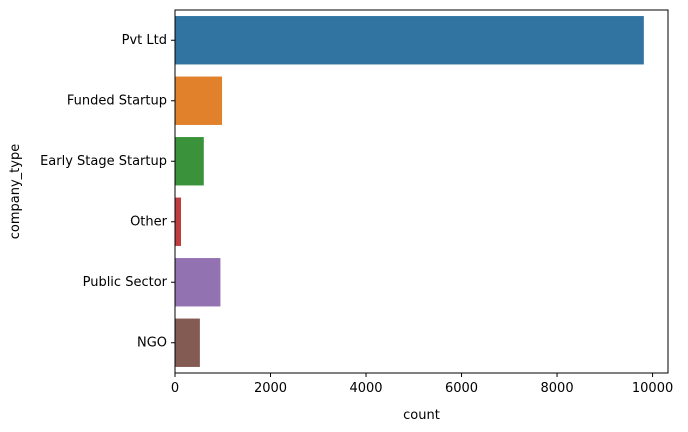  I want to click on bar-funded-startup, so click(199, 100).